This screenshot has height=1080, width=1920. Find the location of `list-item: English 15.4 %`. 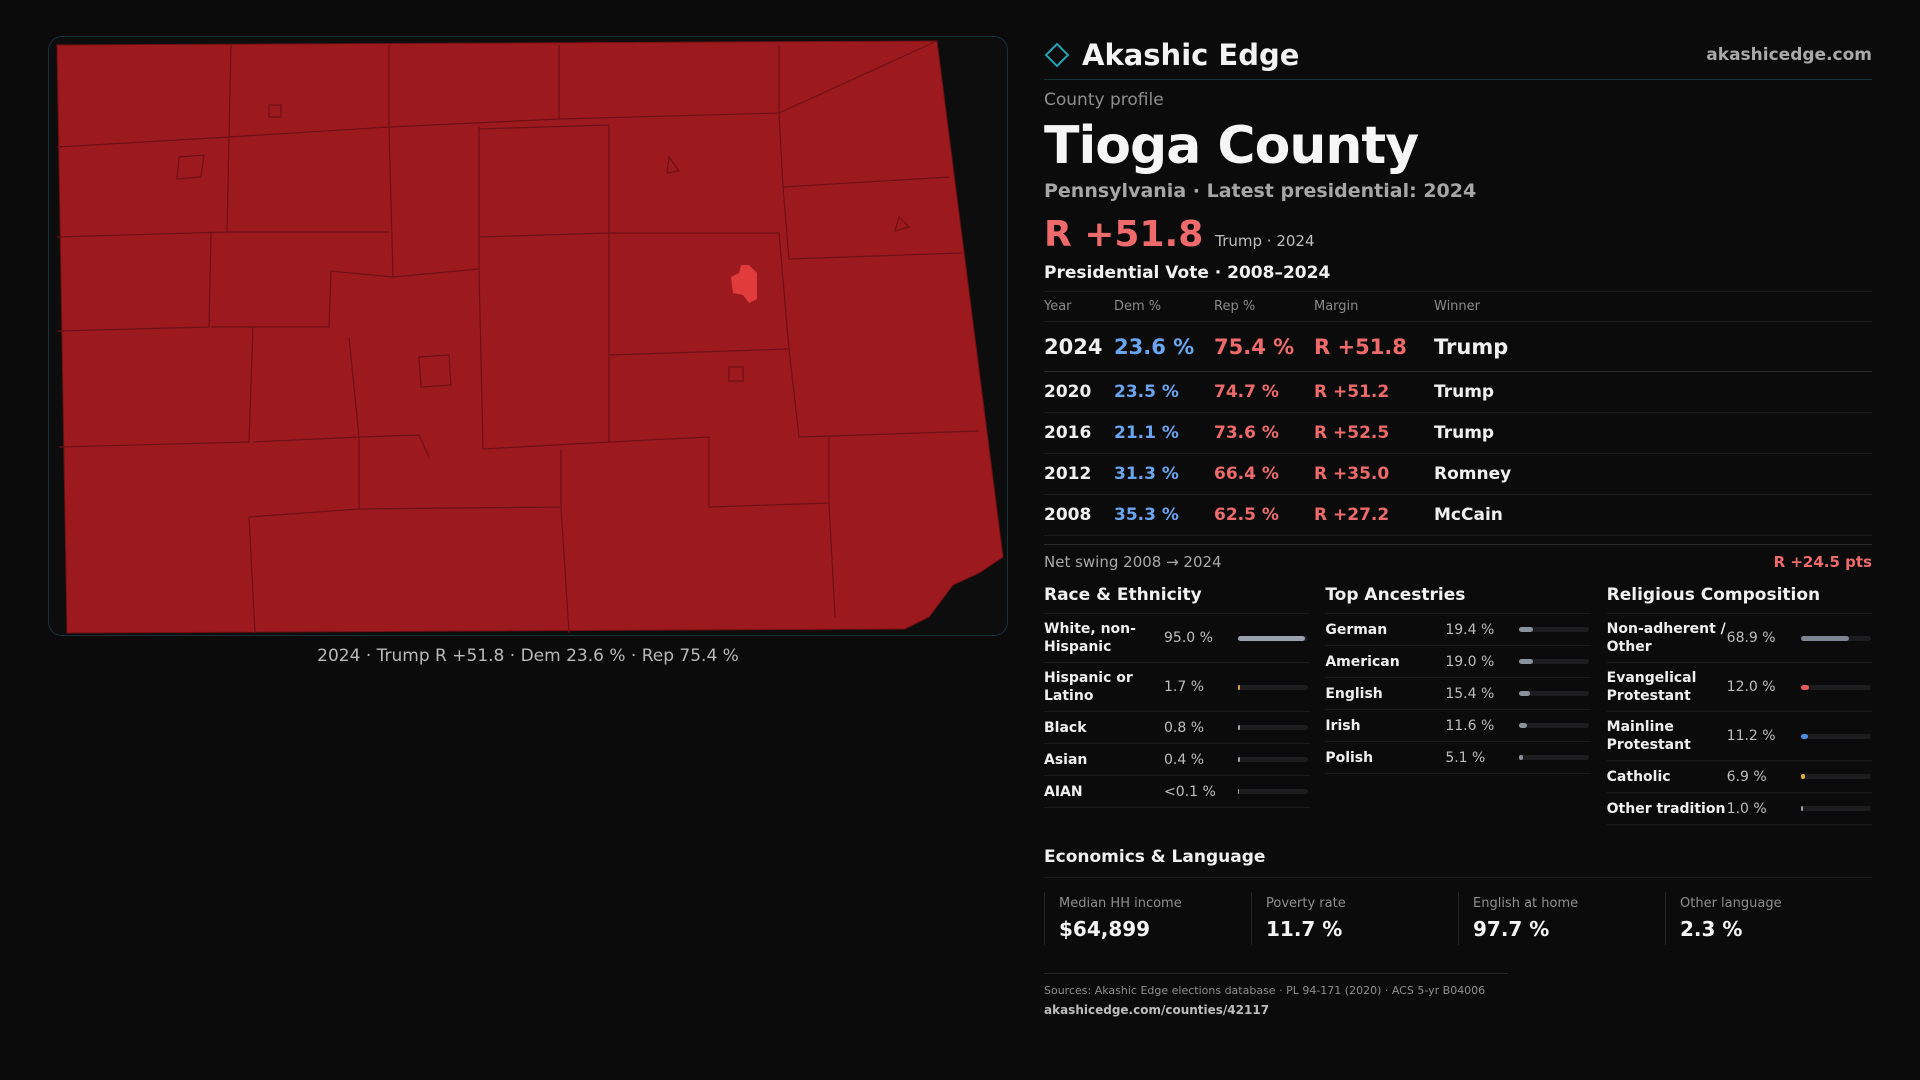

list-item: English 15.4 % is located at coordinates (1458, 694).